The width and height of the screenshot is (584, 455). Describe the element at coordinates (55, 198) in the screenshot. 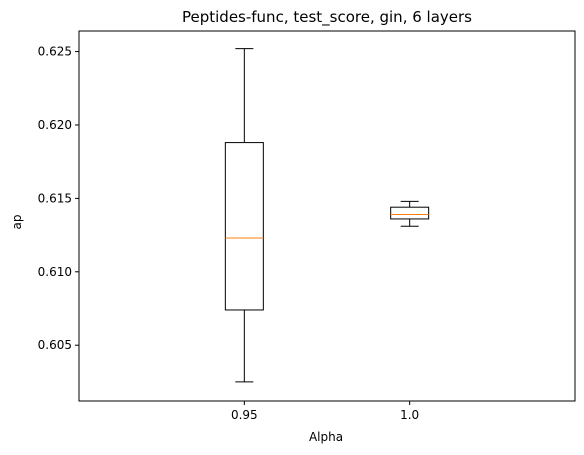

I see `y-tick-label: 0.615` at that location.